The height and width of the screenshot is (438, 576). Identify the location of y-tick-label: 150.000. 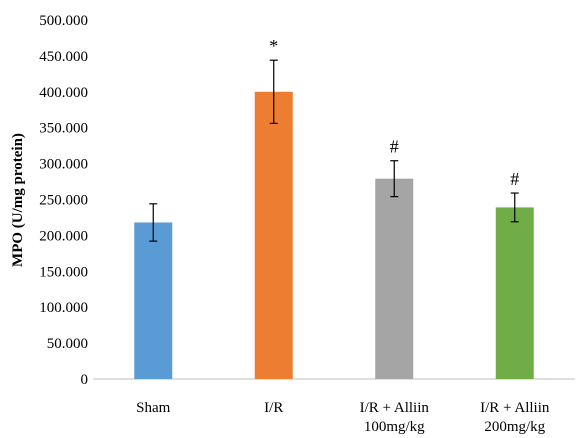
(63, 272).